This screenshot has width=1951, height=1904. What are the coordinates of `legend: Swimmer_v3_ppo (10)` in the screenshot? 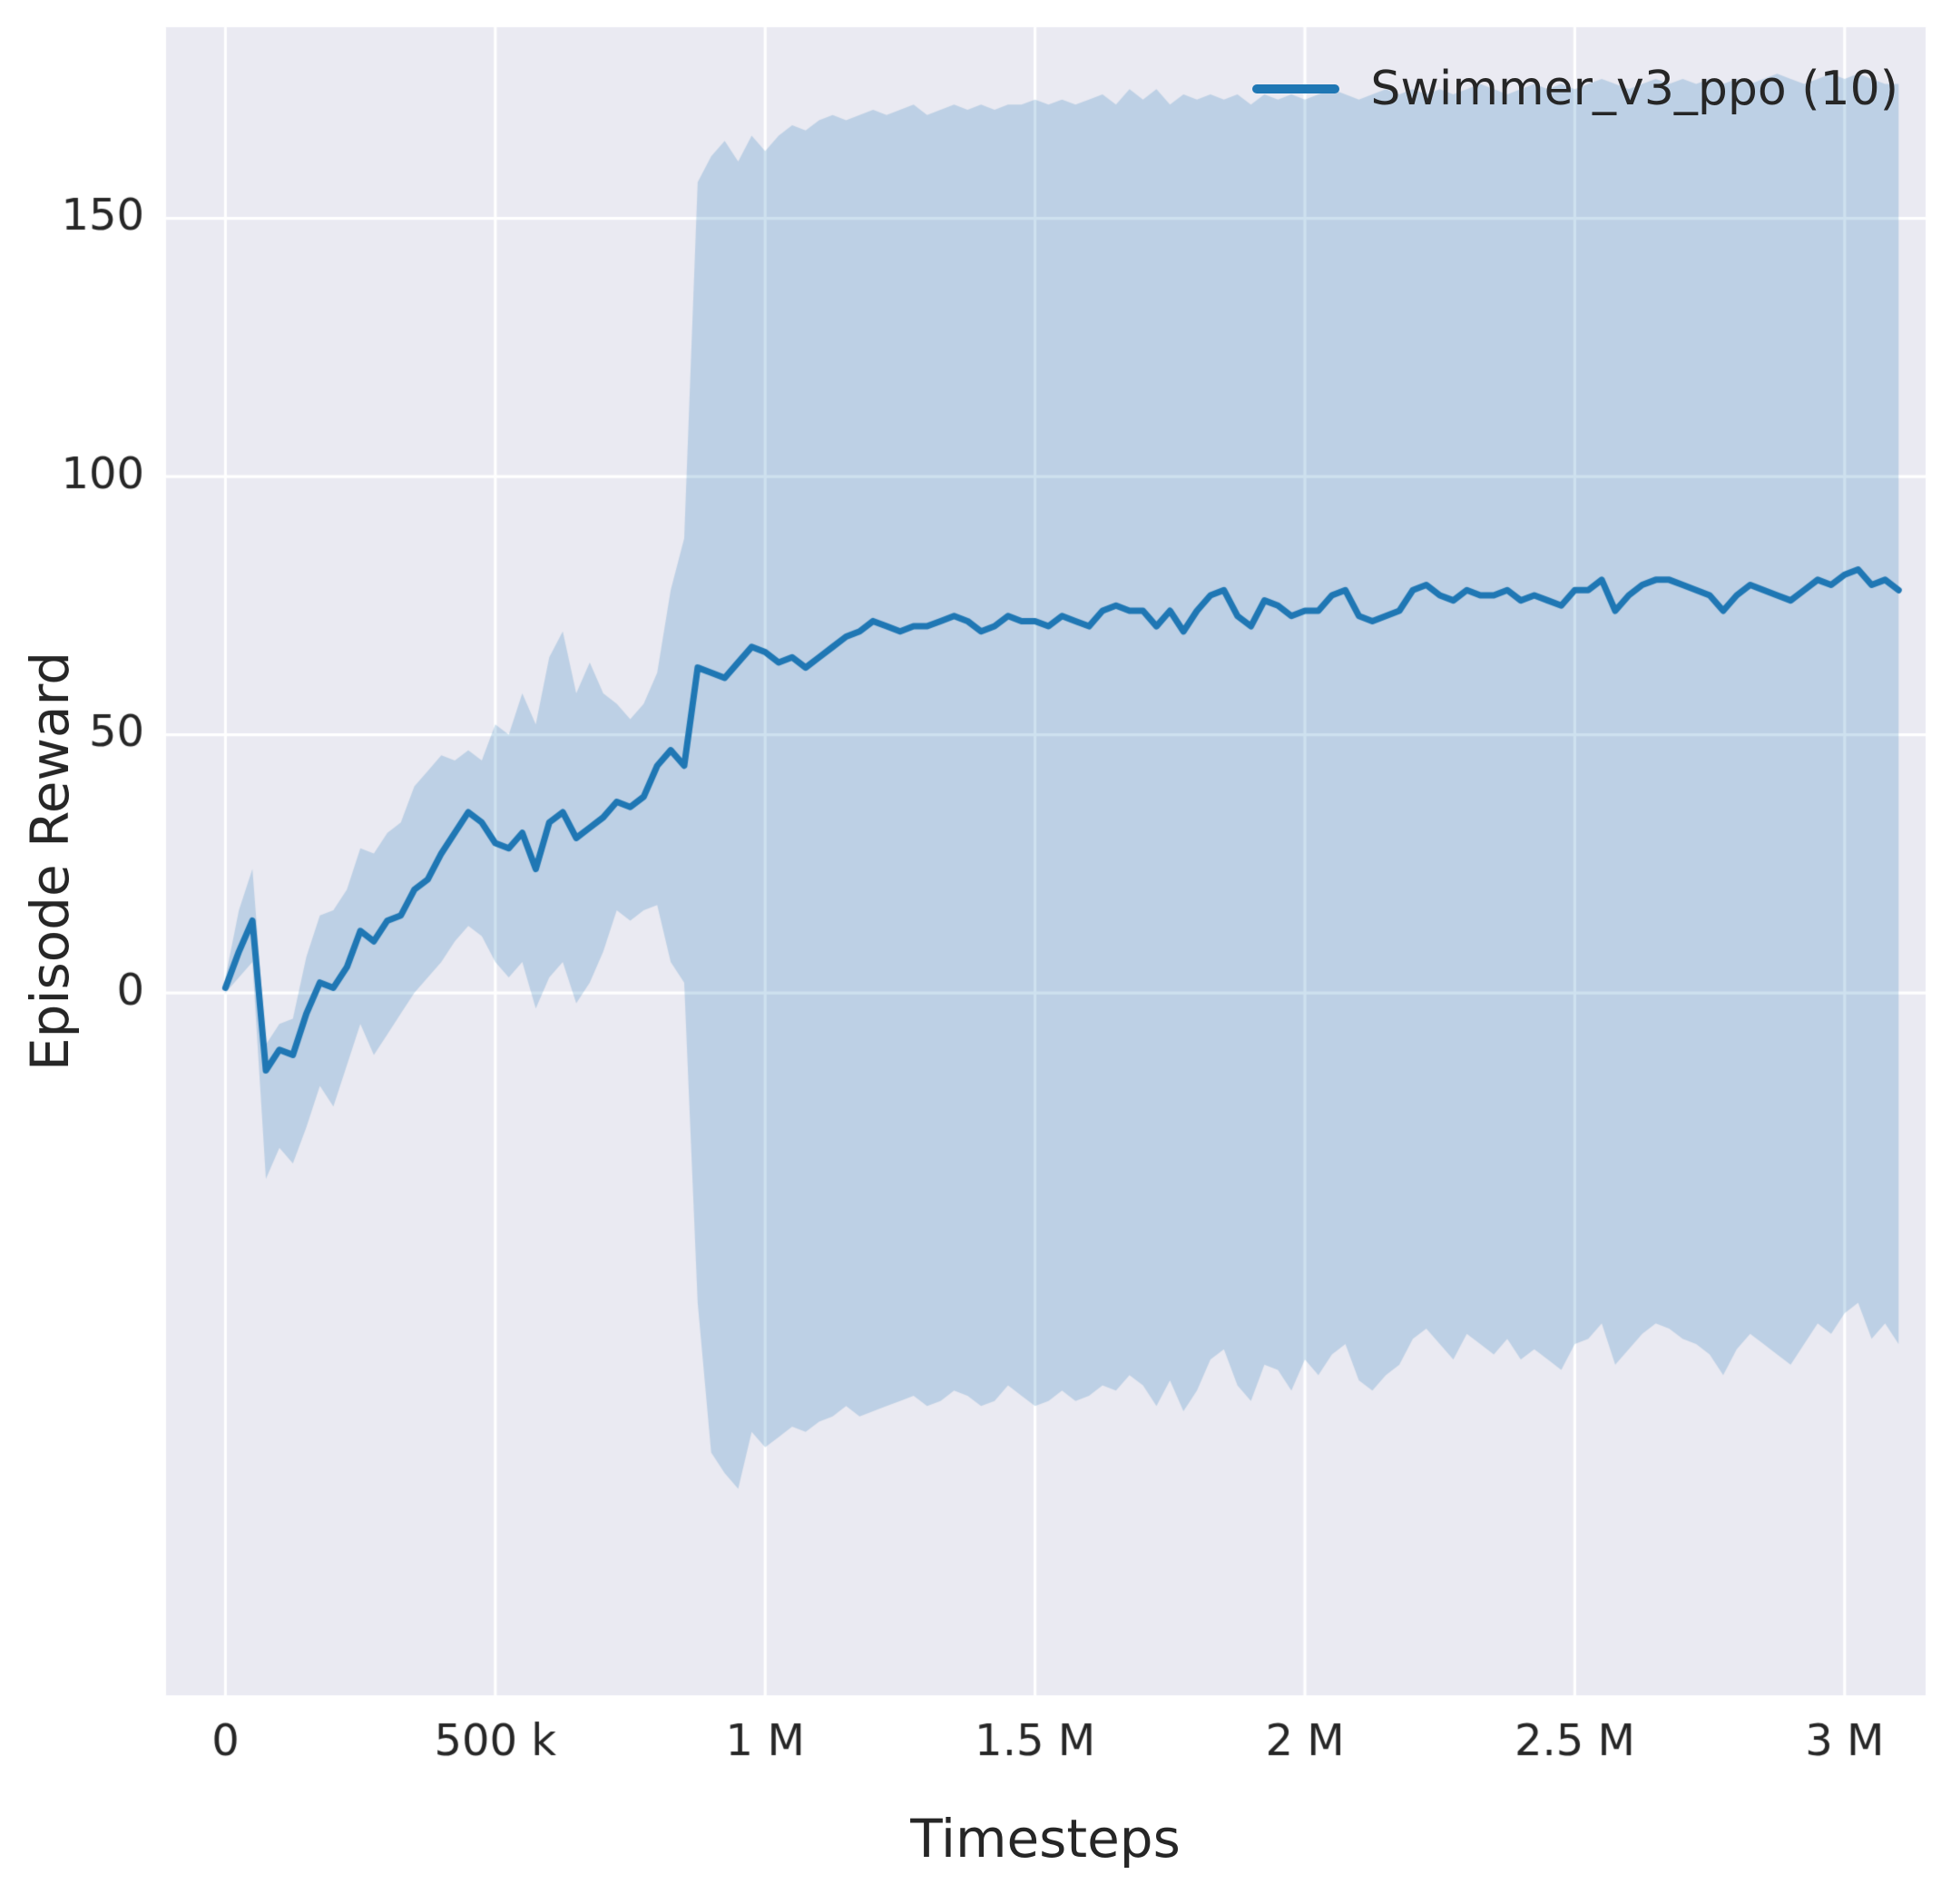 It's located at (1575, 89).